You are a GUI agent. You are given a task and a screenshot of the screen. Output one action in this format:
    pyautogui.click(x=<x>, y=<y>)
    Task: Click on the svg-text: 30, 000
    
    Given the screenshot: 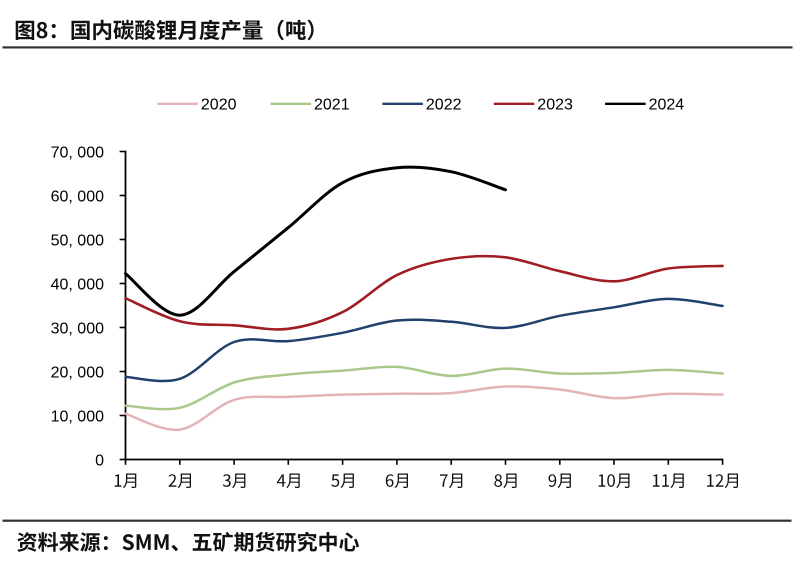 What is the action you would take?
    pyautogui.click(x=77, y=328)
    